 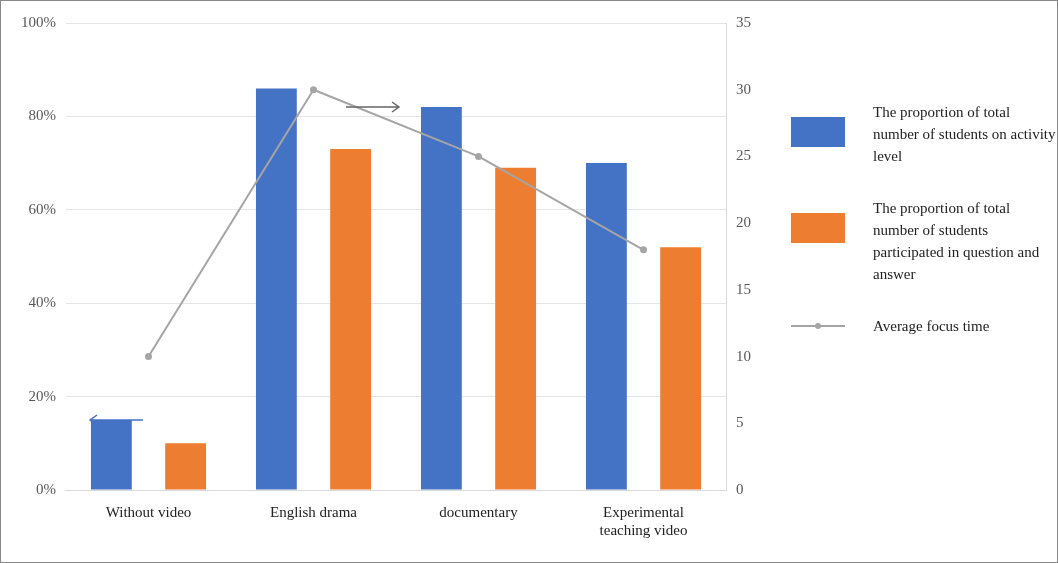 I want to click on x-tick-label: documentary, so click(x=479, y=511).